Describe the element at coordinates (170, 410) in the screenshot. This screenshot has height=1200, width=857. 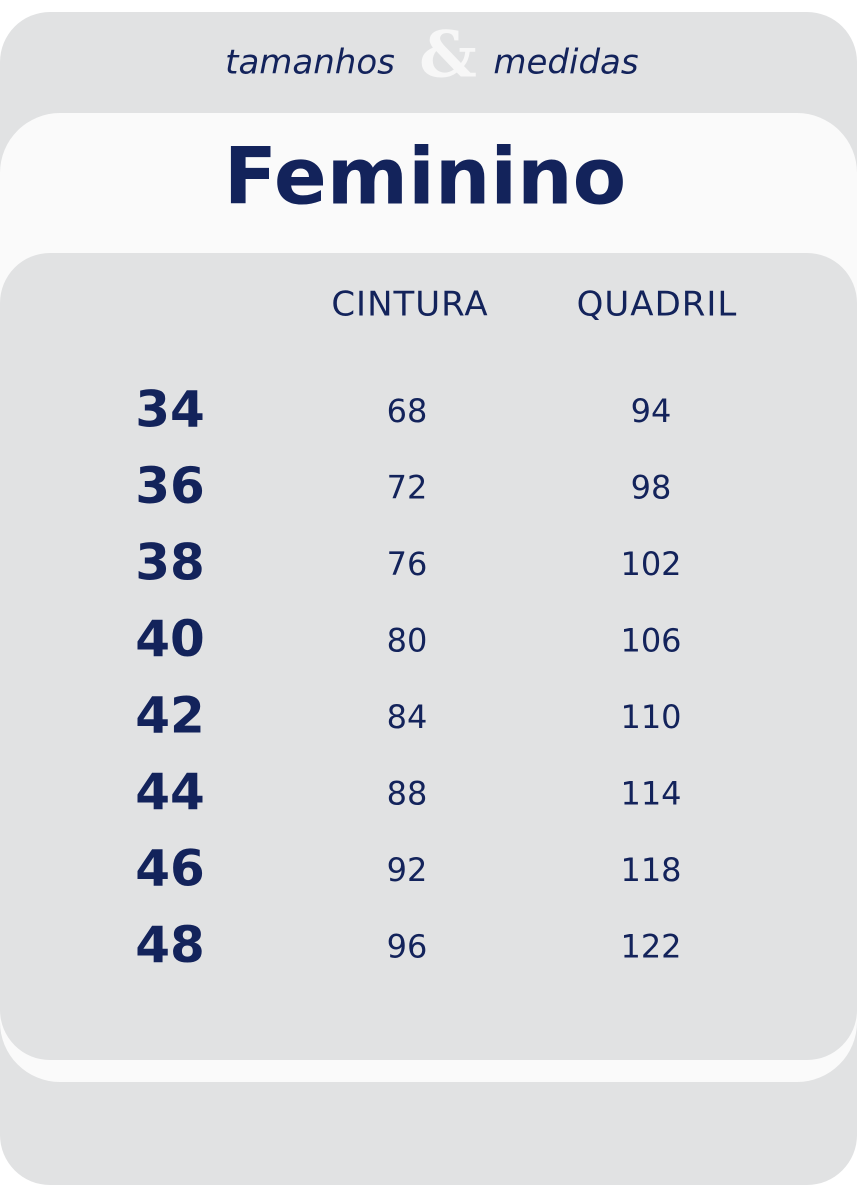
I see `size-label: 34` at that location.